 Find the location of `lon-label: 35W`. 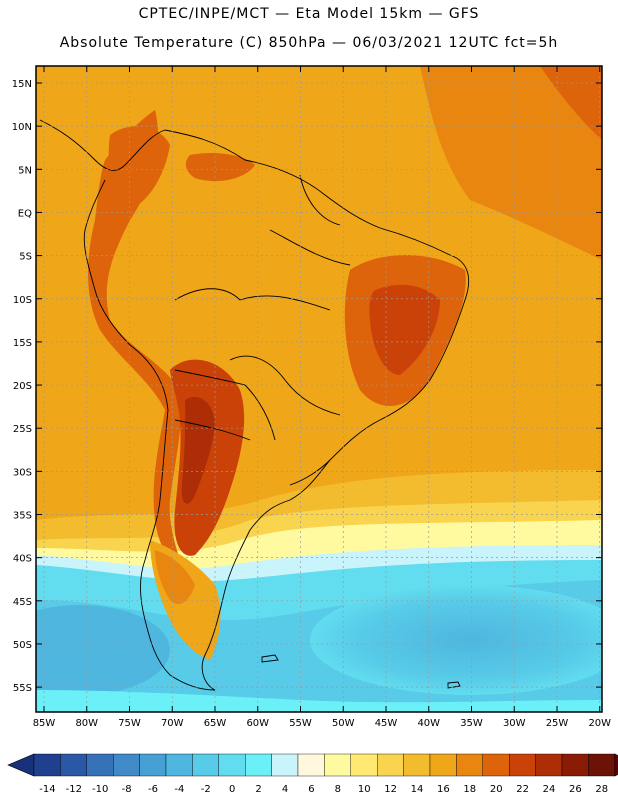

lon-label: 35W is located at coordinates (471, 723).